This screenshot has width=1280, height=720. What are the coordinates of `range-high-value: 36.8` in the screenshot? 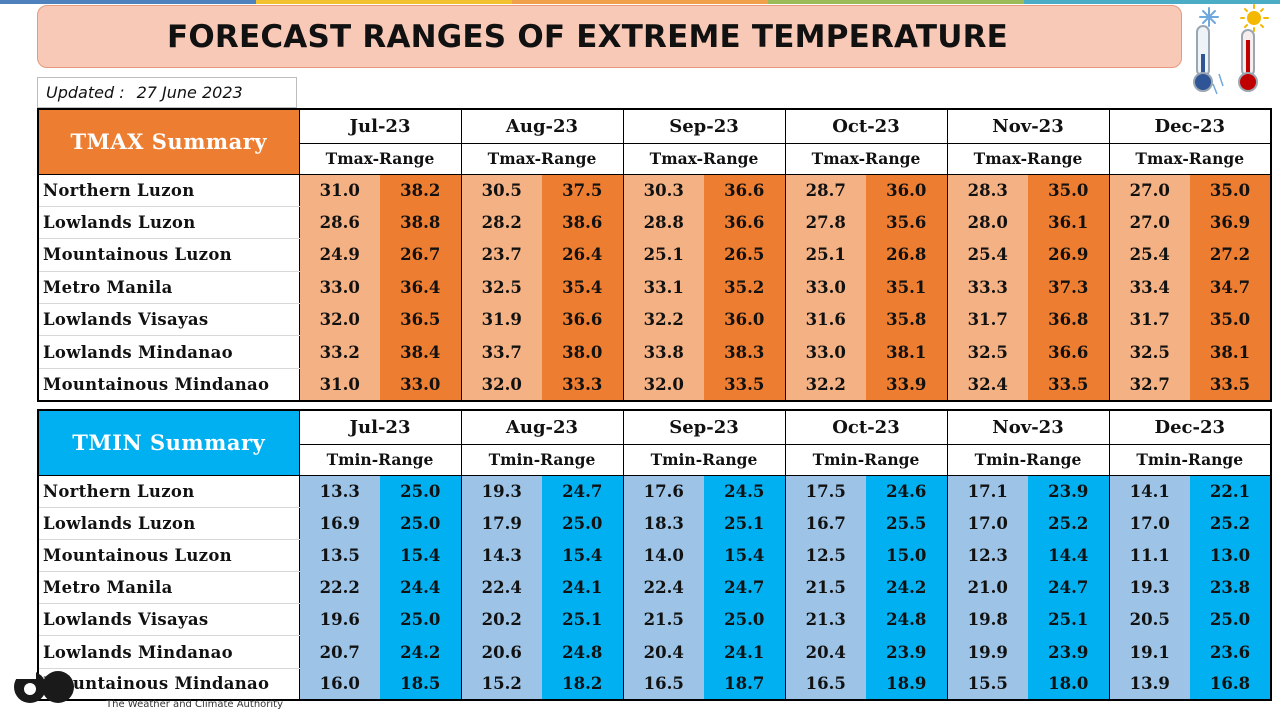 It's located at (1068, 319).